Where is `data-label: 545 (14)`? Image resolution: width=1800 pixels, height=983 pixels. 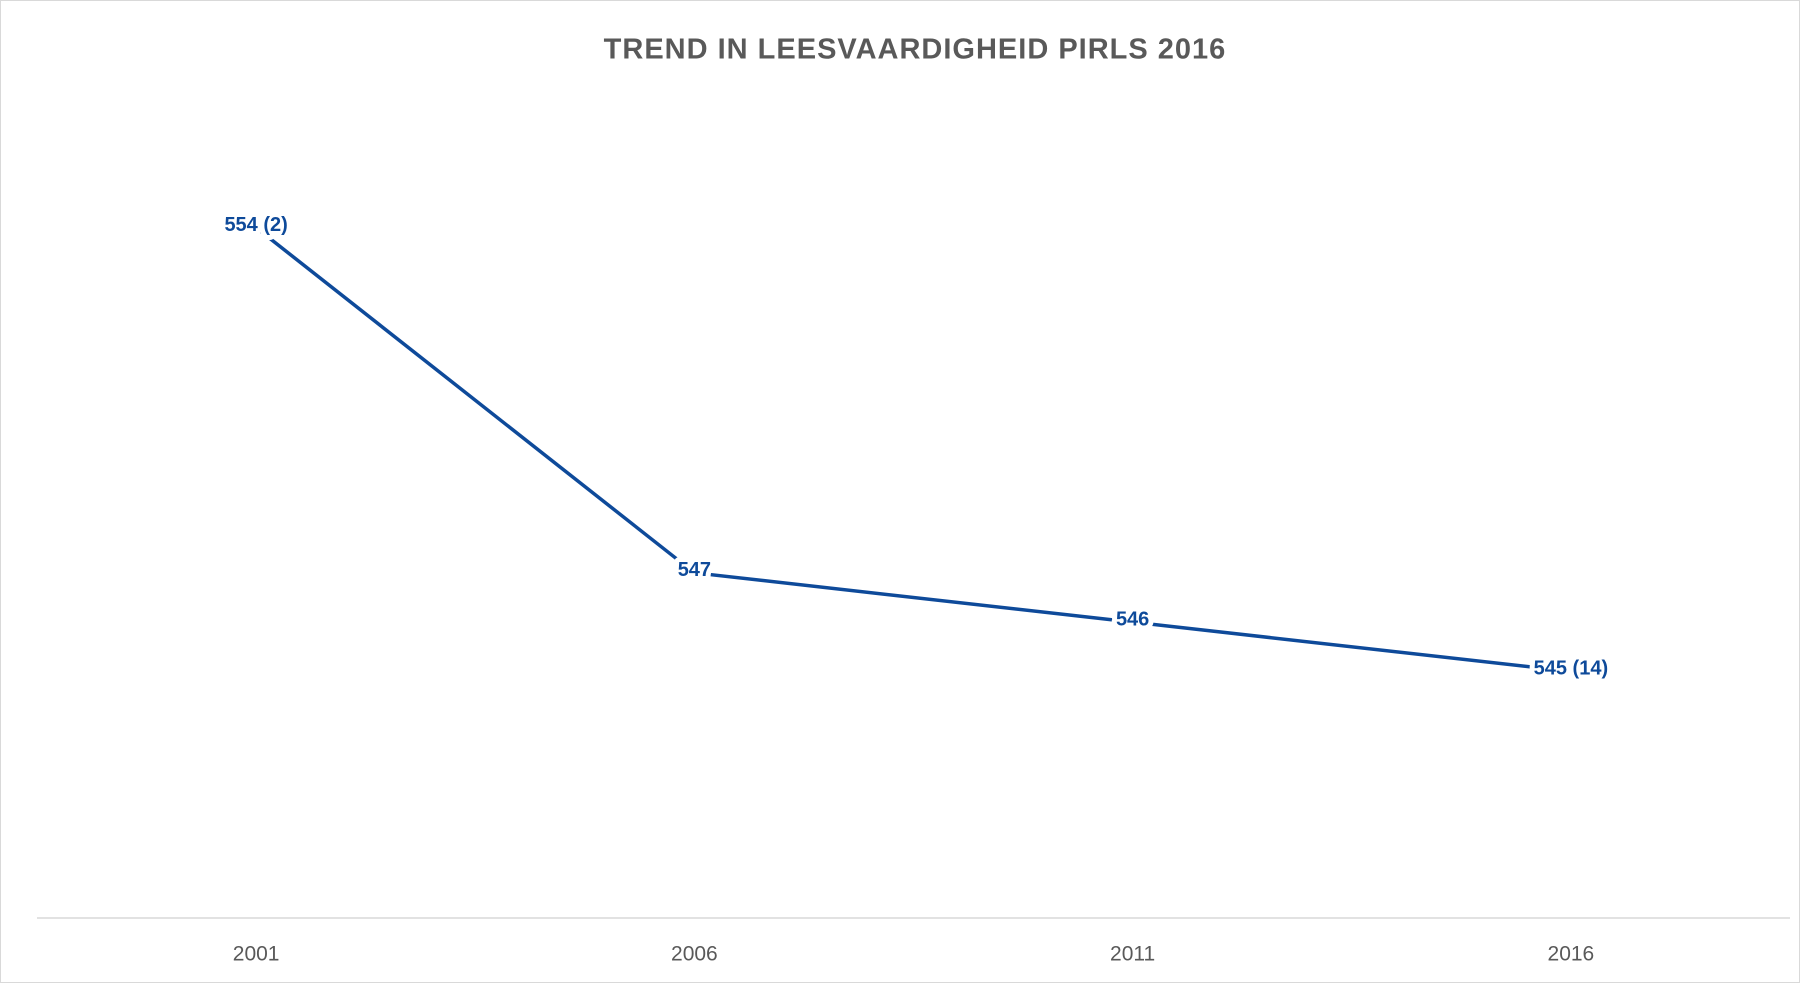 data-label: 545 (14) is located at coordinates (1571, 669).